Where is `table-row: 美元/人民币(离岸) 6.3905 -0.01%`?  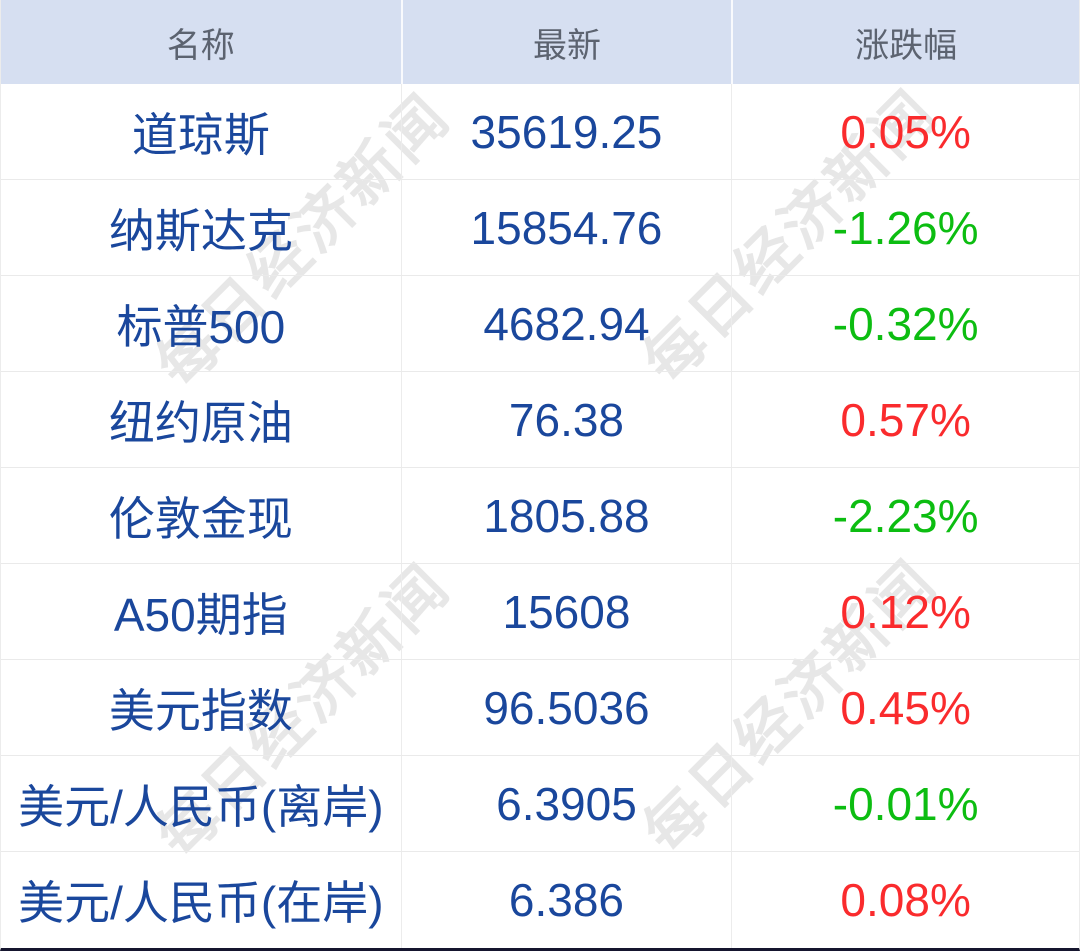
table-row: 美元/人民币(离岸) 6.3905 -0.01% is located at coordinates (540, 804).